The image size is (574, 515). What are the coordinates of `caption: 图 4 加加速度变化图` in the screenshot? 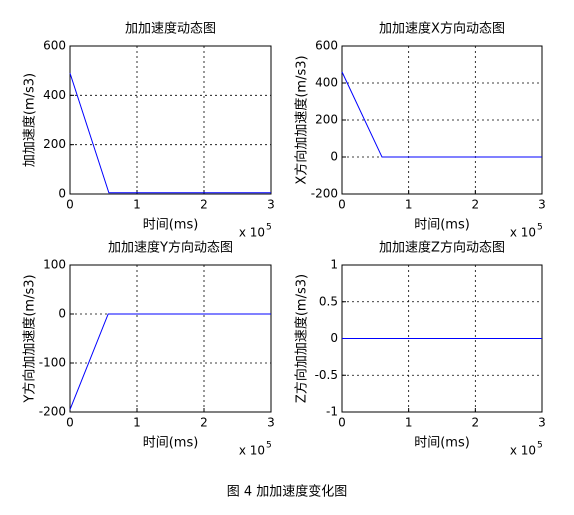 It's located at (287, 492).